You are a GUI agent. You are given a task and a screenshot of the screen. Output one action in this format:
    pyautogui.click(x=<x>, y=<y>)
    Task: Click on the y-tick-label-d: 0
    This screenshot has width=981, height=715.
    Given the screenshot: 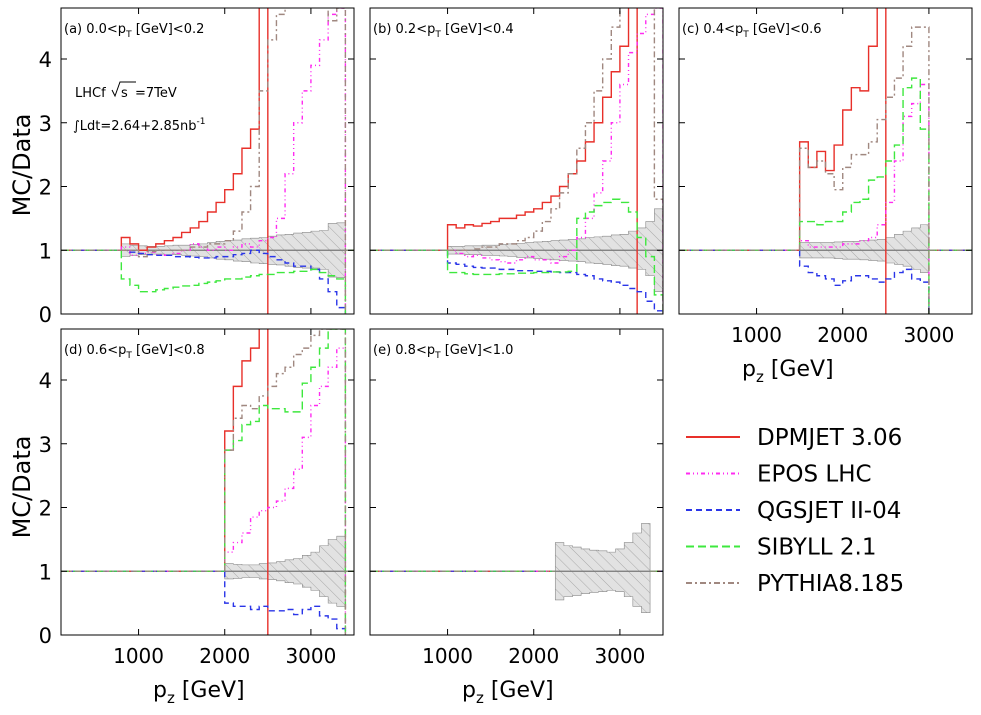 What is the action you would take?
    pyautogui.click(x=45, y=636)
    